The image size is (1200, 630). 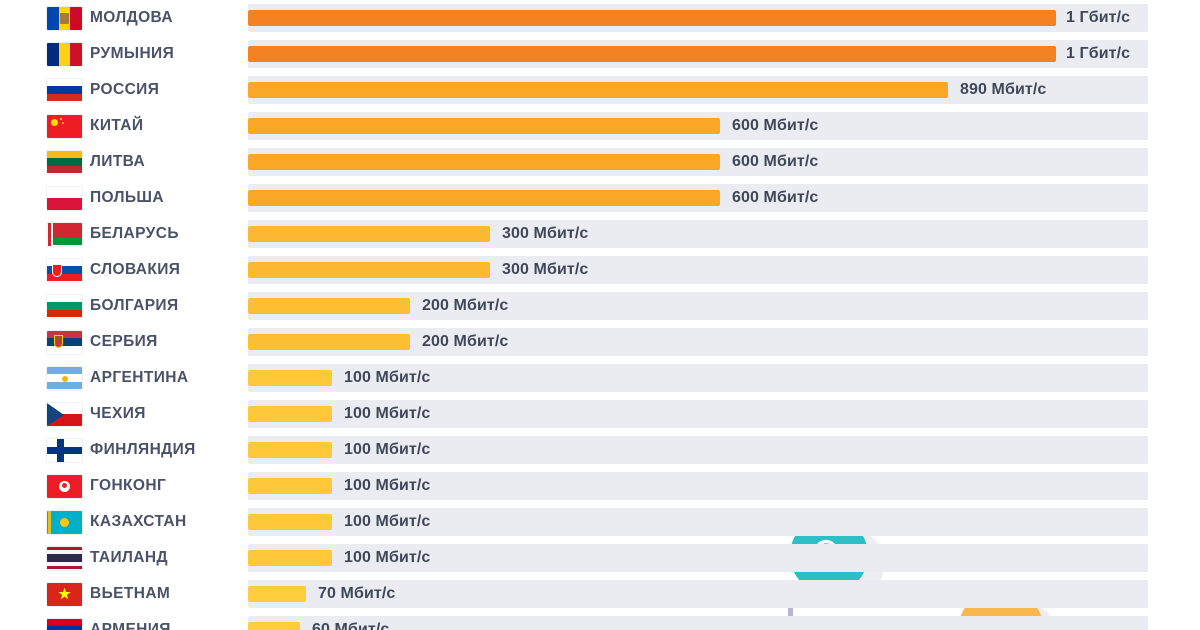 What do you see at coordinates (134, 233) in the screenshot?
I see `country-label: БЕЛАРУСЬ` at bounding box center [134, 233].